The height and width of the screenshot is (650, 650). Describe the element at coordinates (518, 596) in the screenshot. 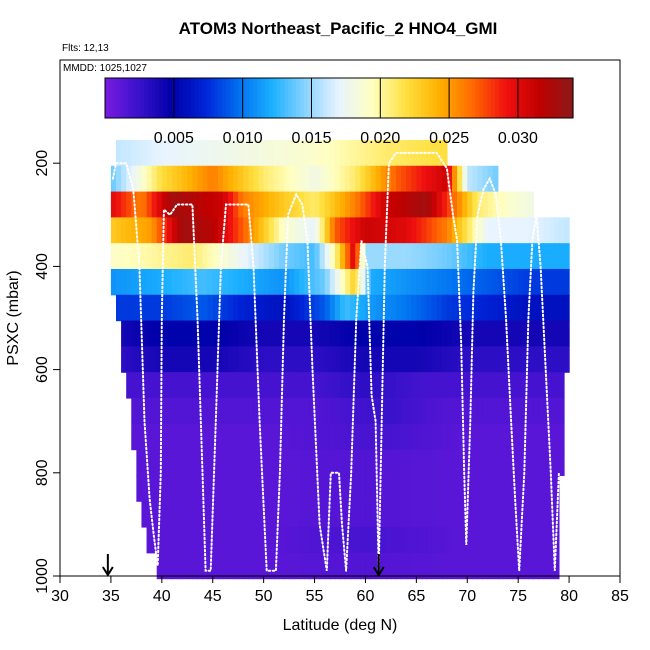

I see `x-tick-label: 75` at that location.